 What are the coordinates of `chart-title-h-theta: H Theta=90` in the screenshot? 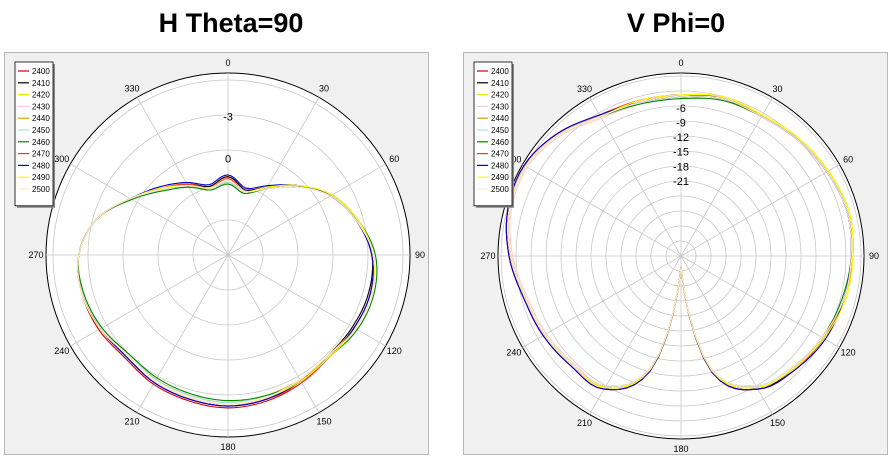 It's located at (231, 23).